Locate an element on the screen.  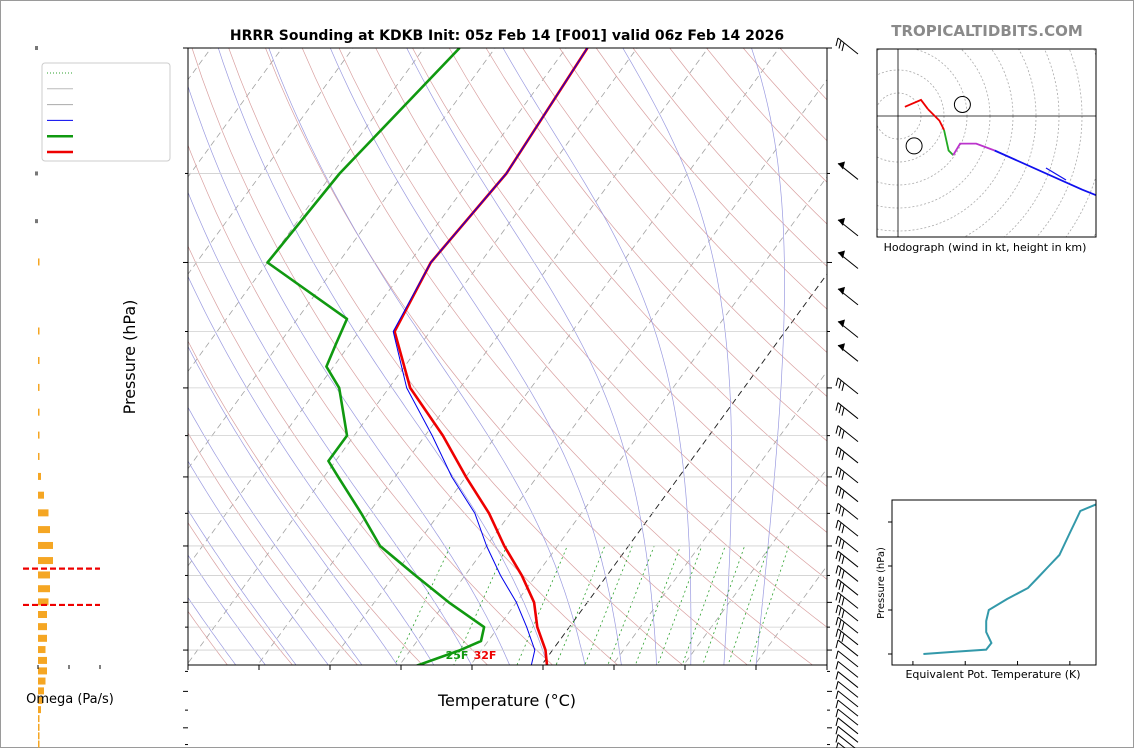
skewt-y-label: Pressure (hPa) is located at coordinates (129, 357).